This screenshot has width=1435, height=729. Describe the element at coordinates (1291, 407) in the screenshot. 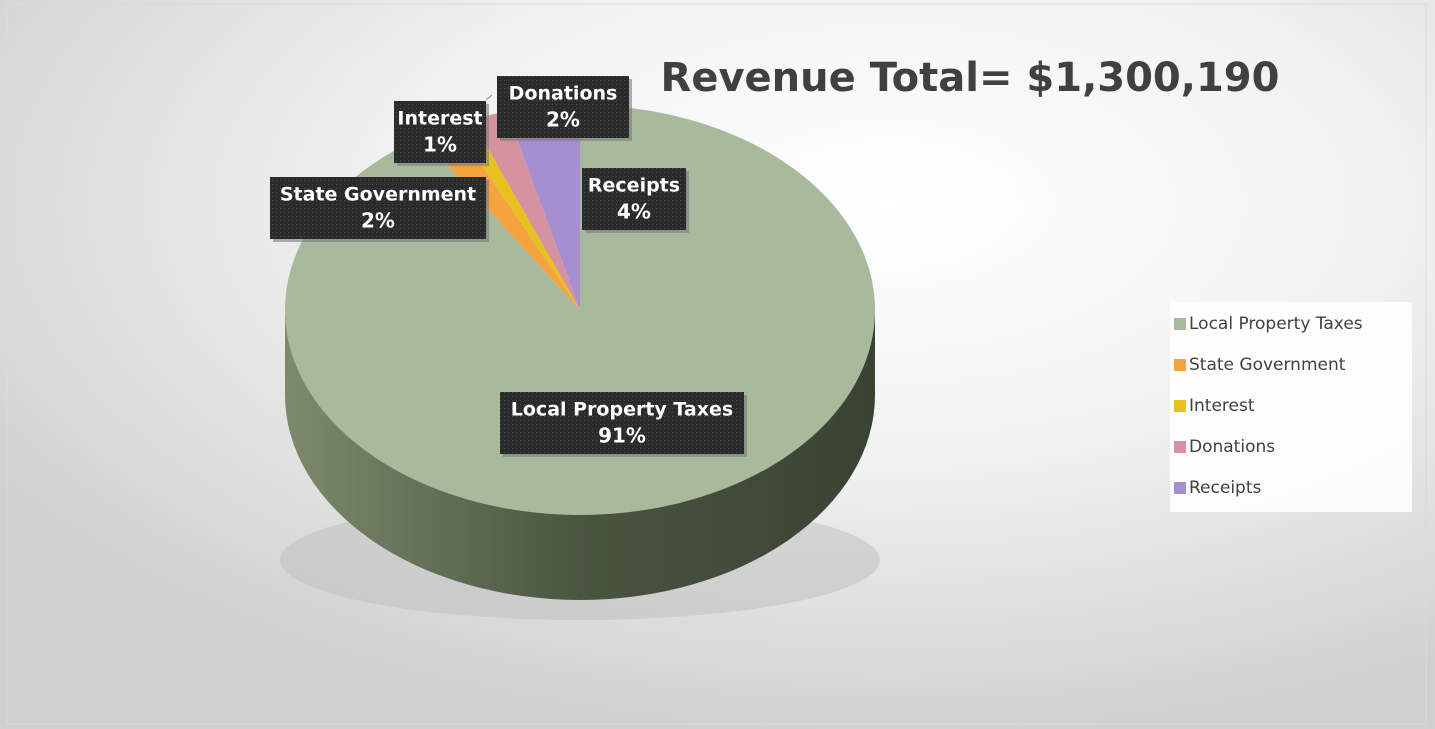

I see `legend-box` at that location.